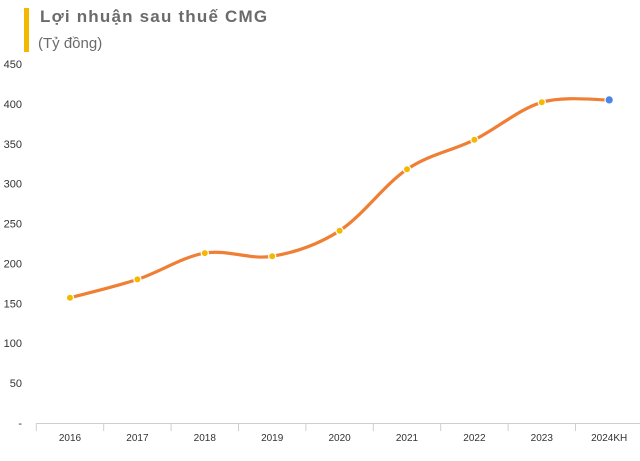 The height and width of the screenshot is (461, 640). What do you see at coordinates (13, 225) in the screenshot?
I see `y-tick-label: 250` at bounding box center [13, 225].